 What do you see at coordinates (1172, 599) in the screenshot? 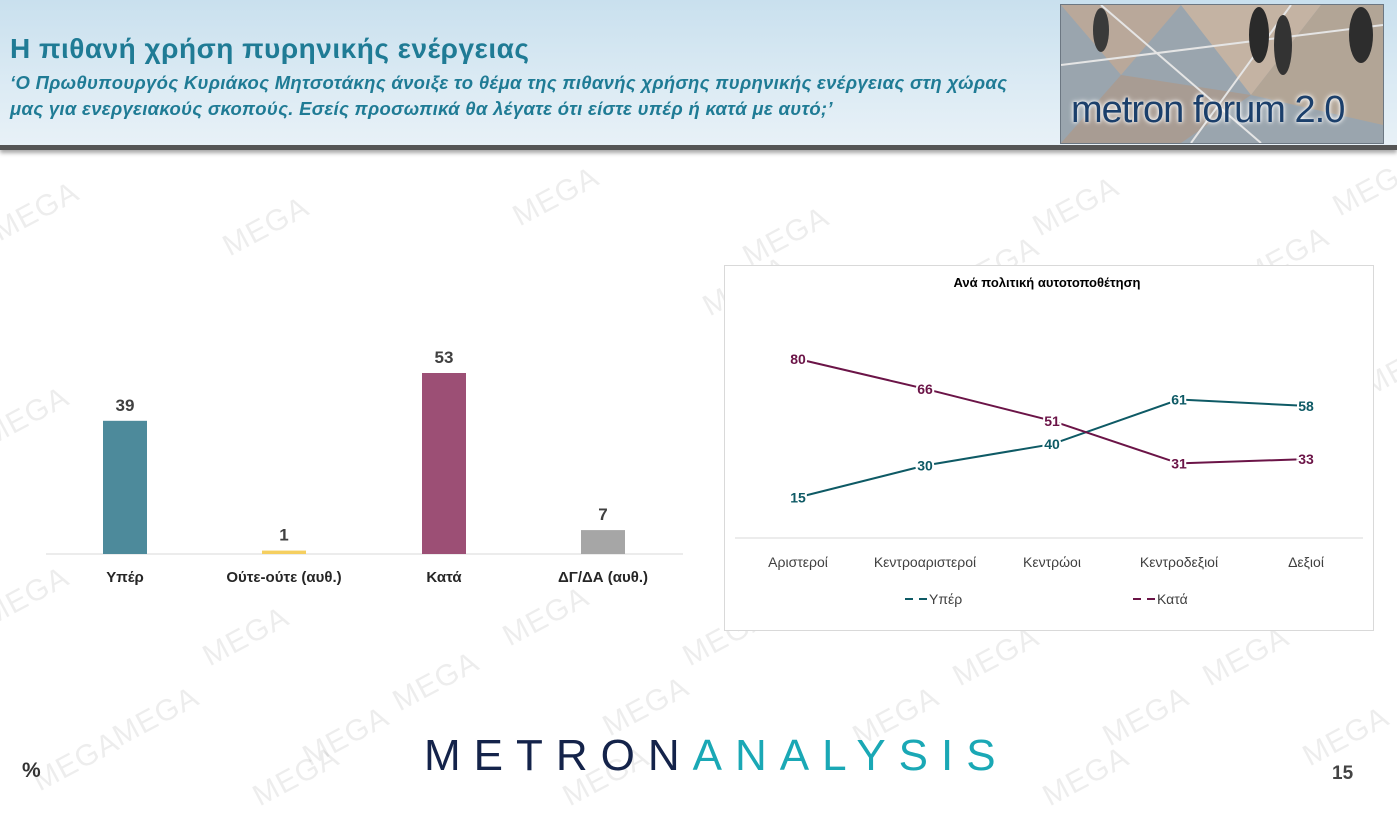
I see `legend-label: Κατά` at bounding box center [1172, 599].